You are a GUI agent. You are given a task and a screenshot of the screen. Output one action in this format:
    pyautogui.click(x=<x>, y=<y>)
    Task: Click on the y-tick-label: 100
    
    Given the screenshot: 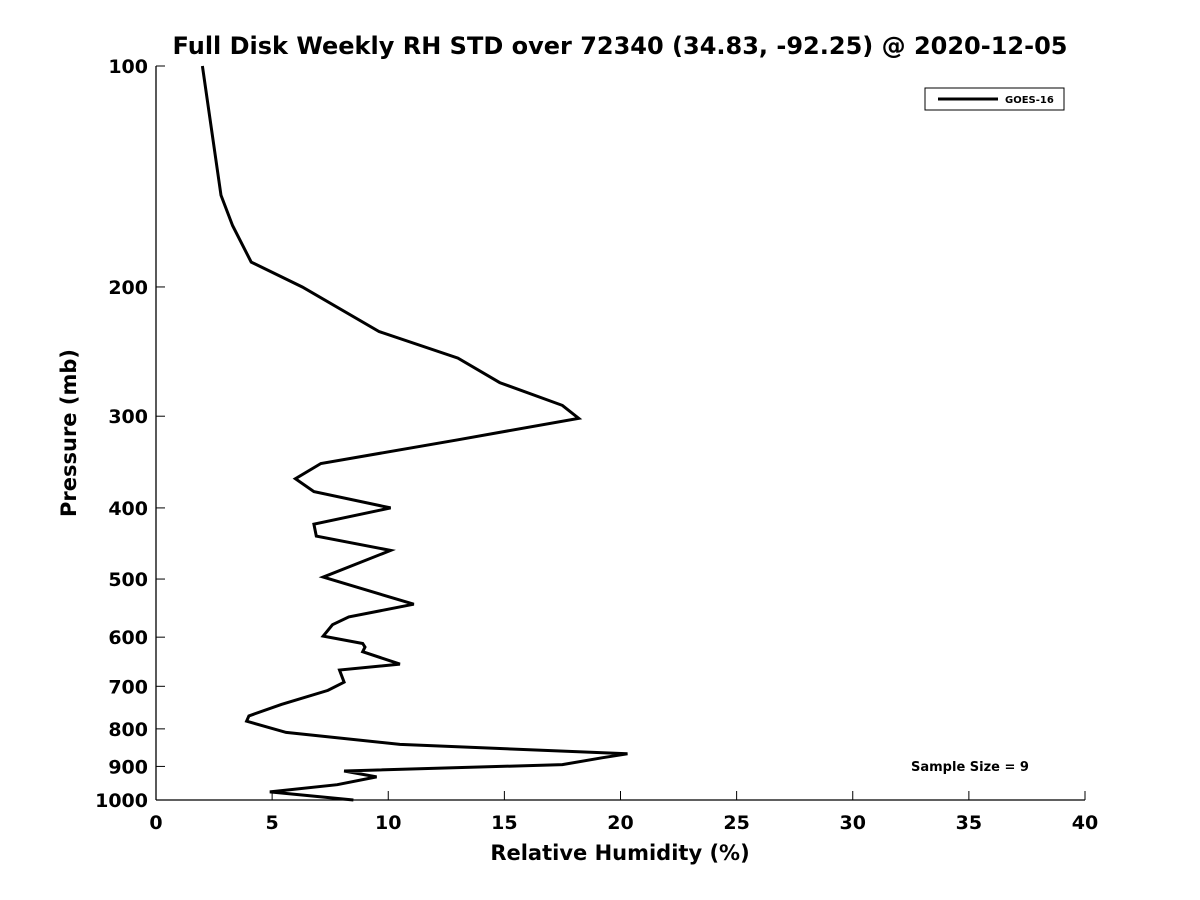 What is the action you would take?
    pyautogui.click(x=128, y=67)
    